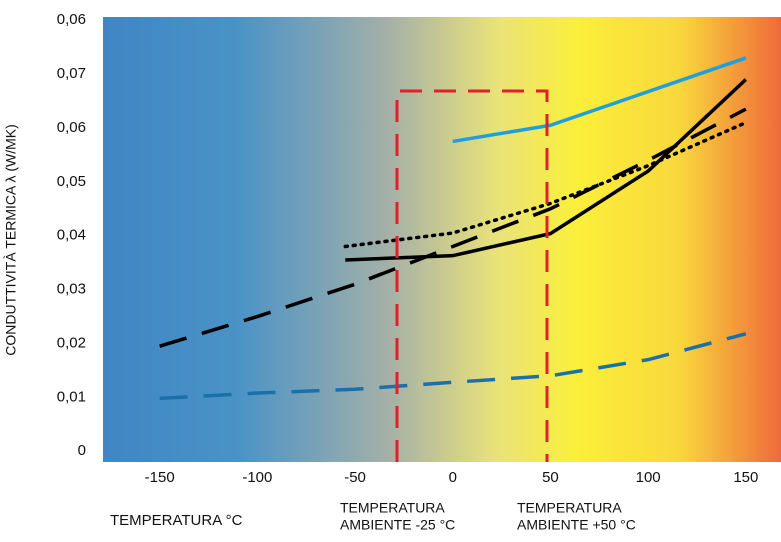  Describe the element at coordinates (176, 520) in the screenshot. I see `x-axis-label: TEMPERATURA °C` at that location.